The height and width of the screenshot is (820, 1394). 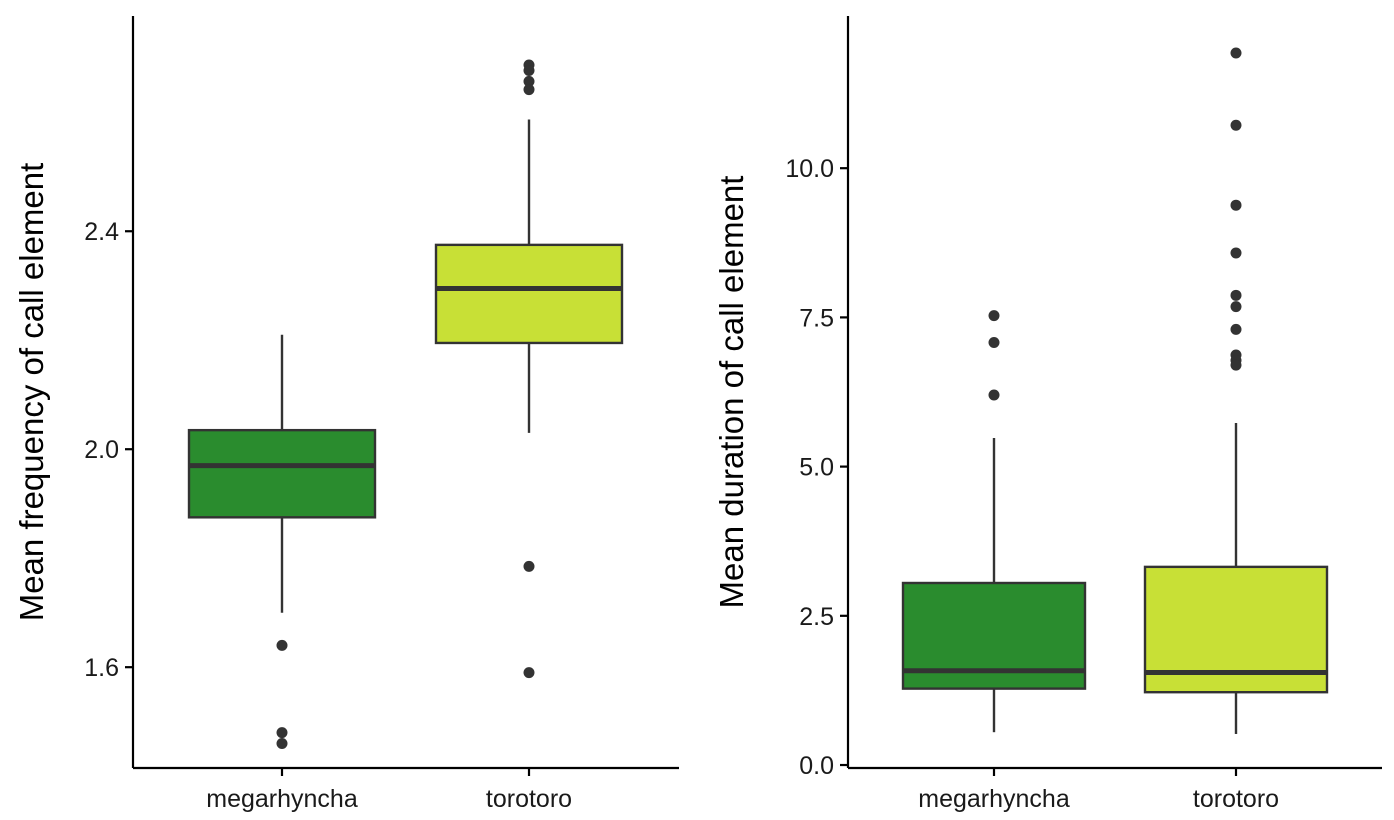 What do you see at coordinates (101, 450) in the screenshot?
I see `y-tick-label: 2.0` at bounding box center [101, 450].